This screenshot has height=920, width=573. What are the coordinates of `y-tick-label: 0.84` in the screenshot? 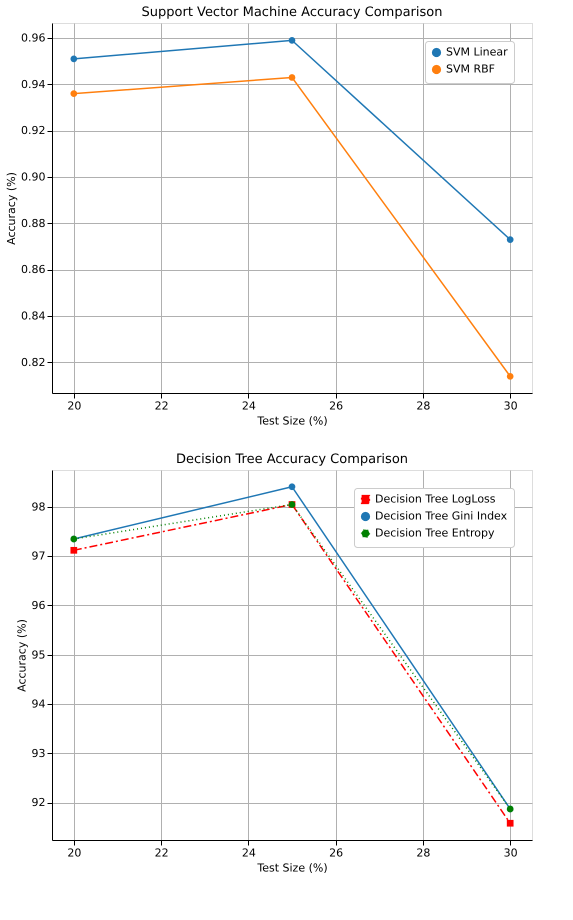 It's located at (33, 316).